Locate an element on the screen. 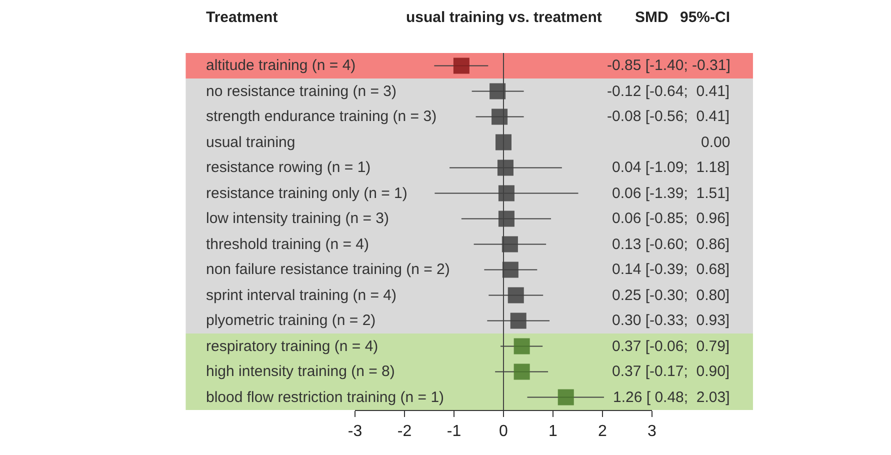 The image size is (891, 455). x-tick-label: 2 is located at coordinates (603, 431).